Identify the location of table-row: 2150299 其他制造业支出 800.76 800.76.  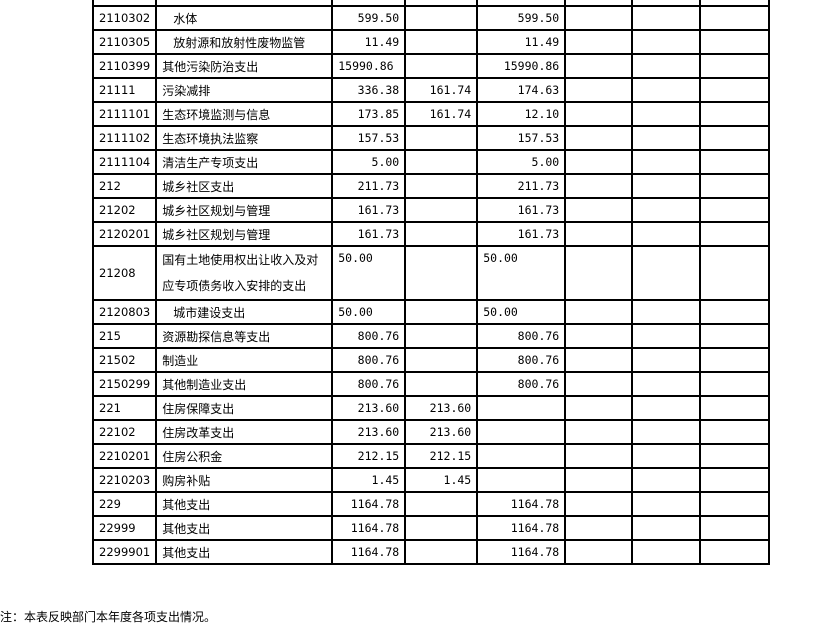
(431, 384).